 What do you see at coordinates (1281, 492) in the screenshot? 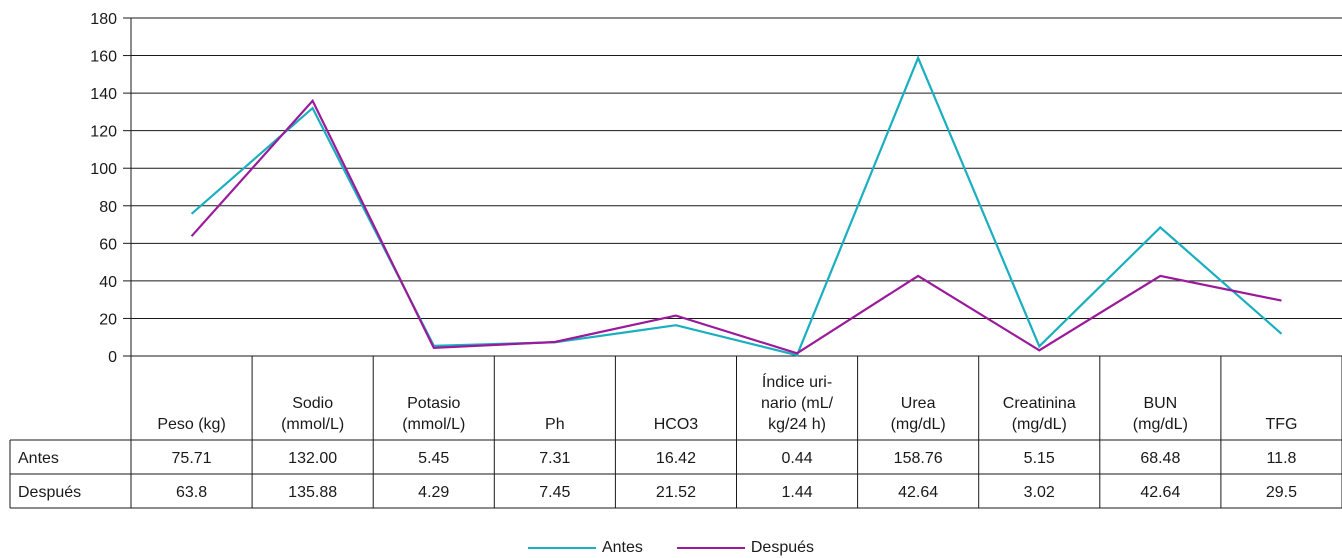
I see `table-cell: 29.5` at bounding box center [1281, 492].